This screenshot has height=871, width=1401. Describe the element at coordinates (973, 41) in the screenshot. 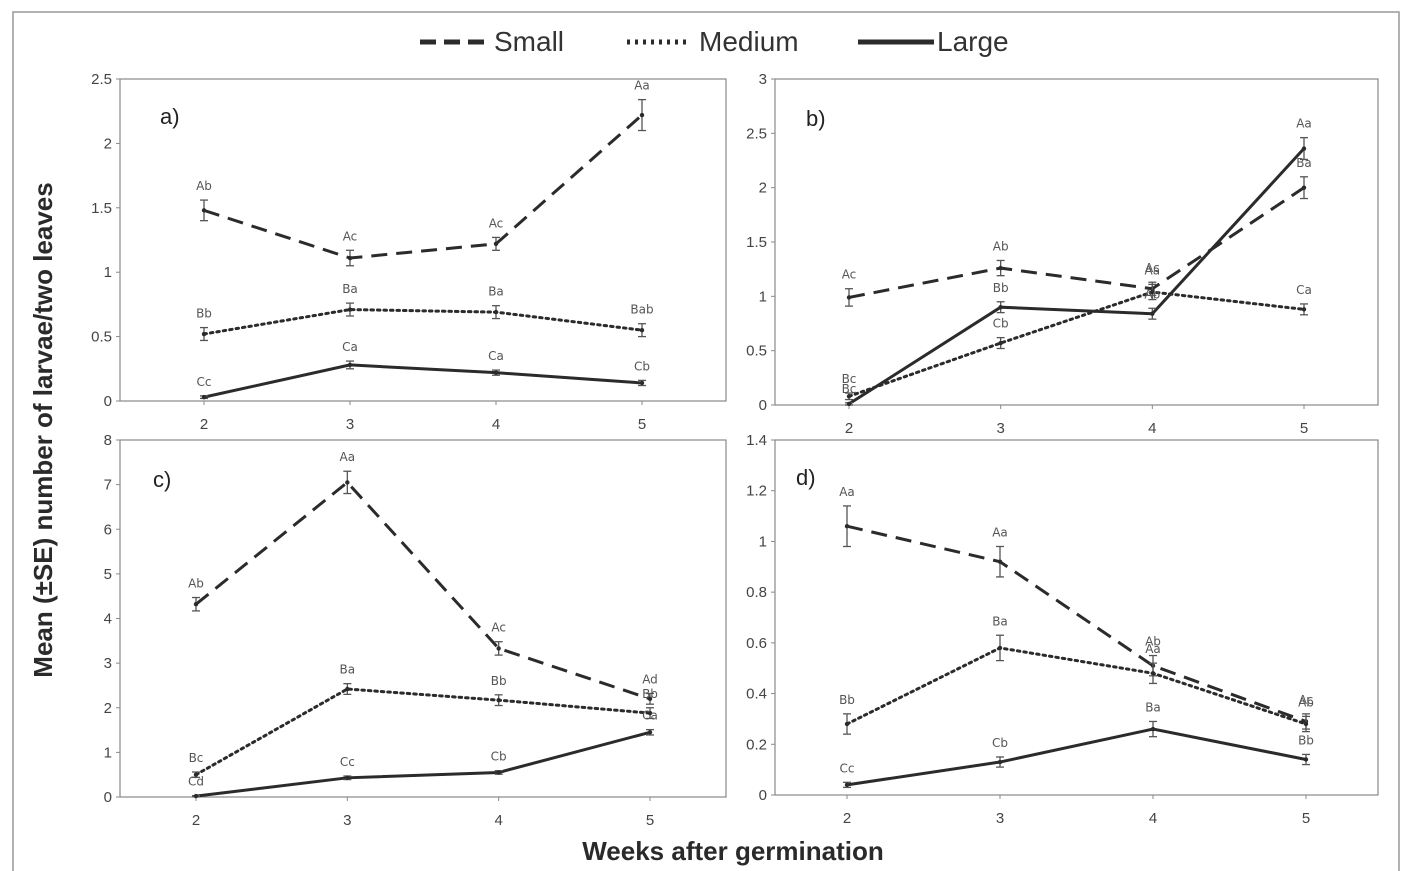

I see `legend-label-large: Large` at that location.